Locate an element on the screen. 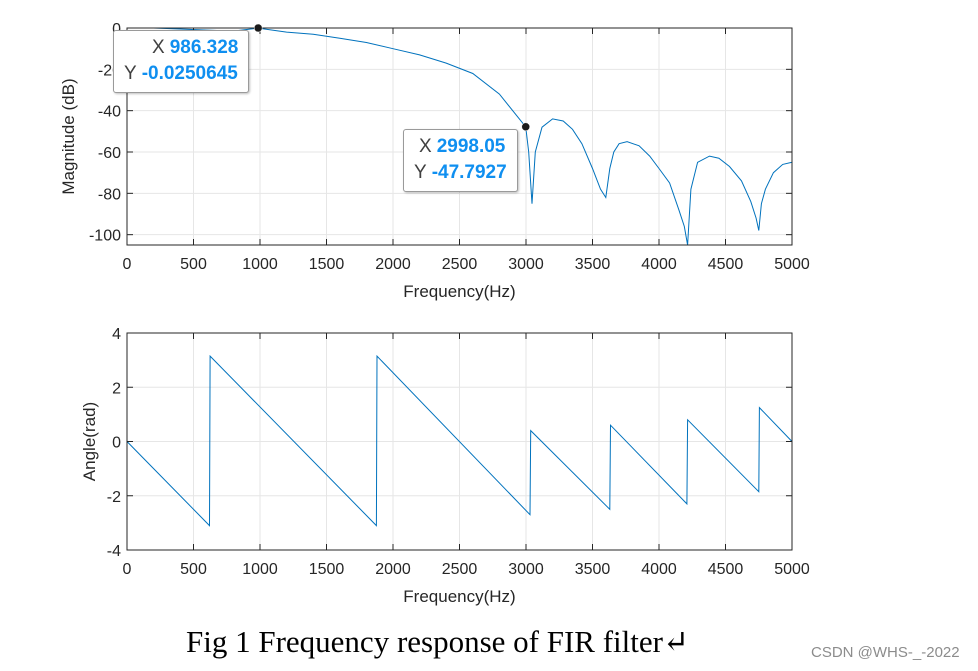 This screenshot has height=671, width=978. datatip-2-y-label: Y is located at coordinates (420, 172).